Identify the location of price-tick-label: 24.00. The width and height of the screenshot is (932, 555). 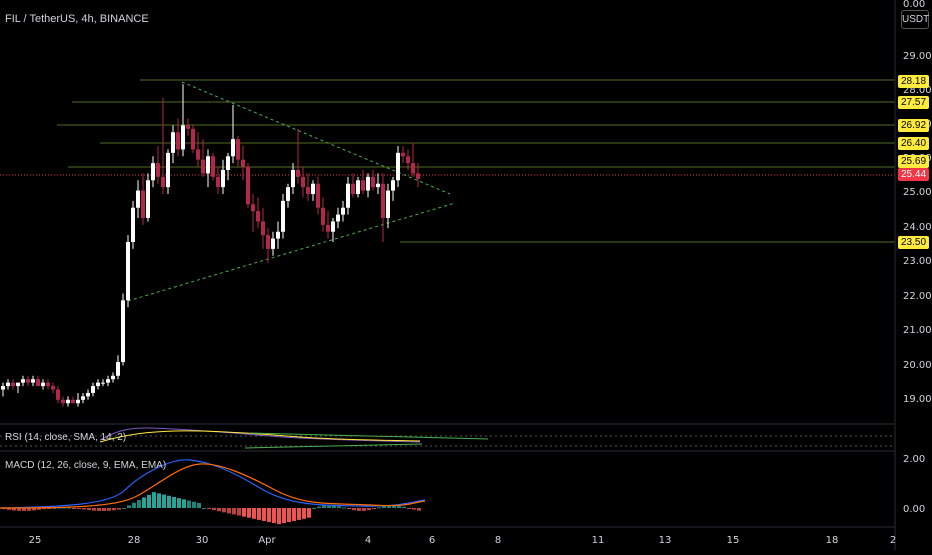
(917, 227).